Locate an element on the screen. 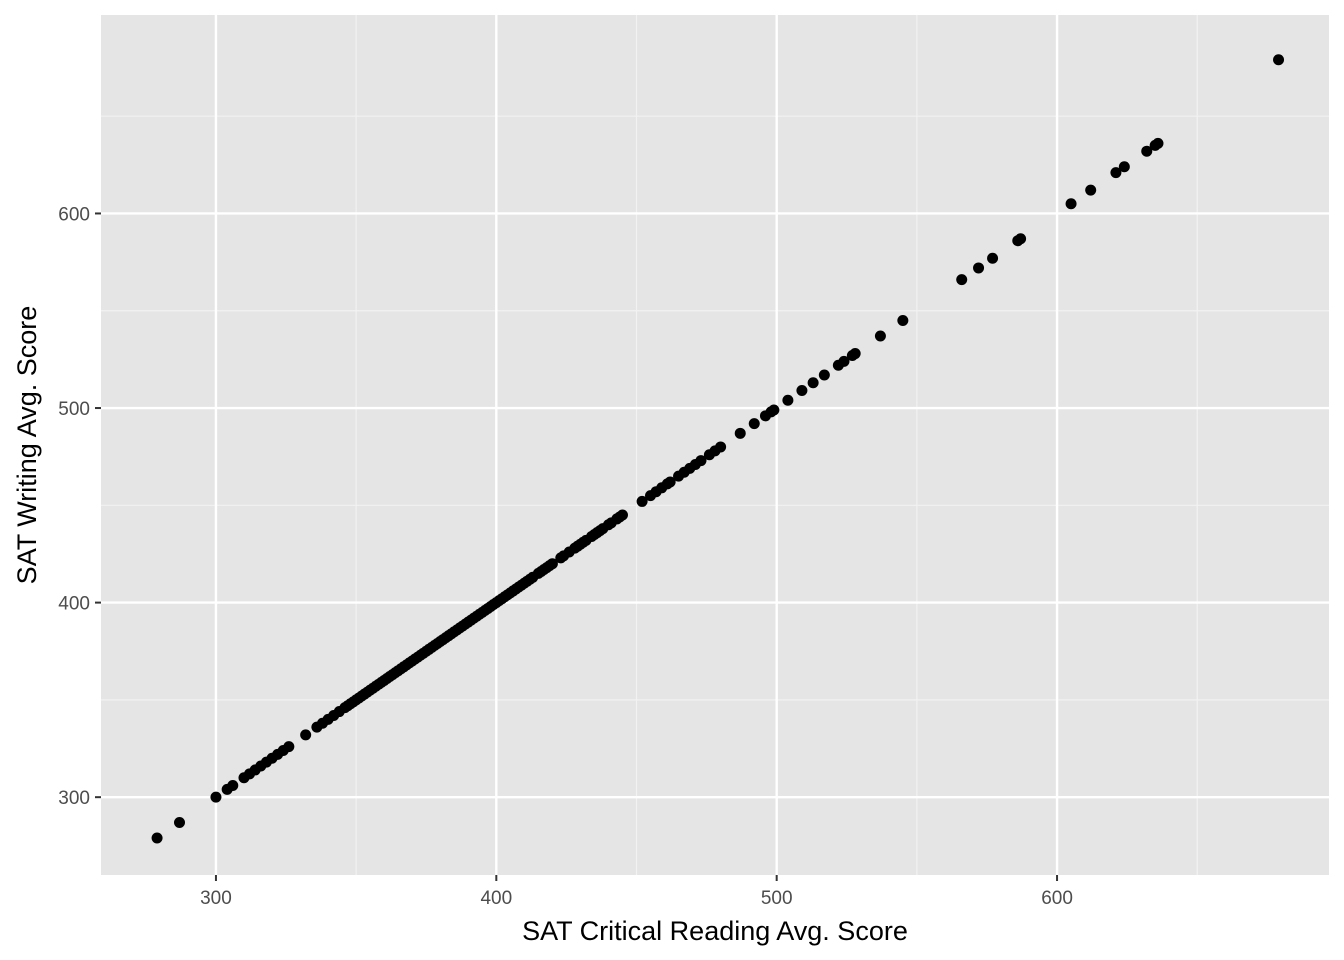 The image size is (1344, 960). x-tick-label: 400 is located at coordinates (496, 898).